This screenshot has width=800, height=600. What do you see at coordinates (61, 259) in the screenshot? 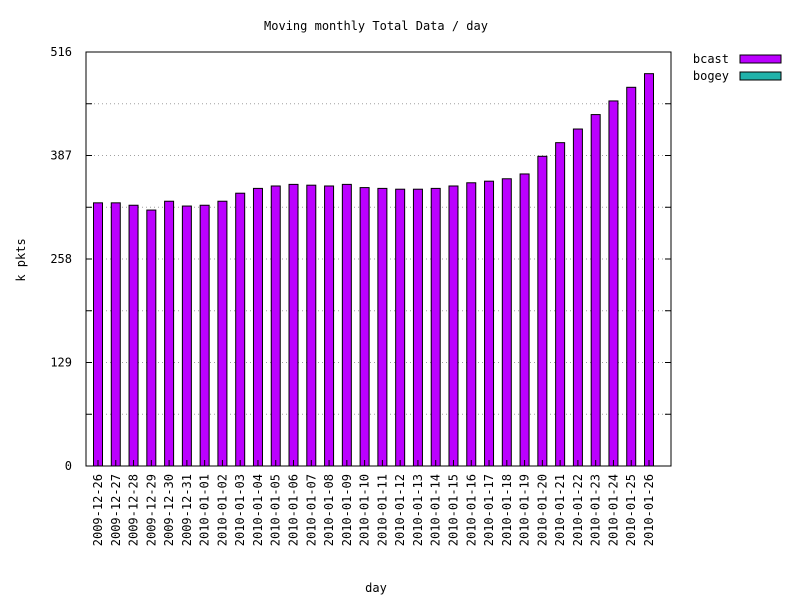
I see `y-tick-label: 258` at bounding box center [61, 259].